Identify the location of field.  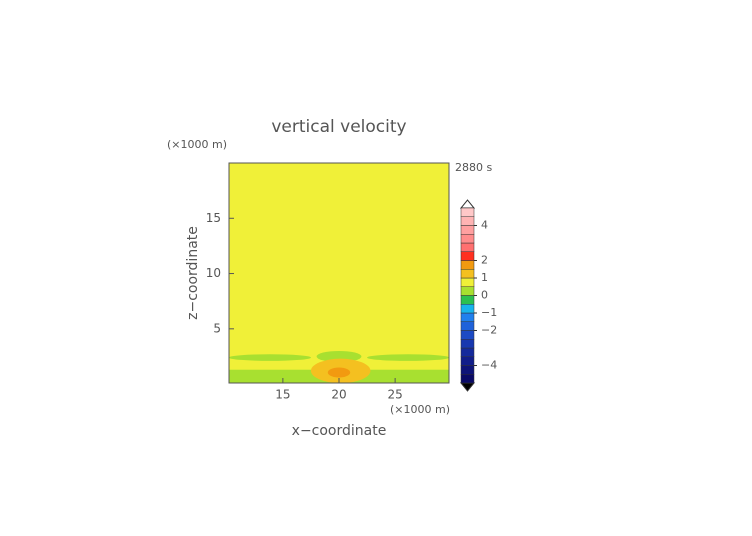
(339, 273).